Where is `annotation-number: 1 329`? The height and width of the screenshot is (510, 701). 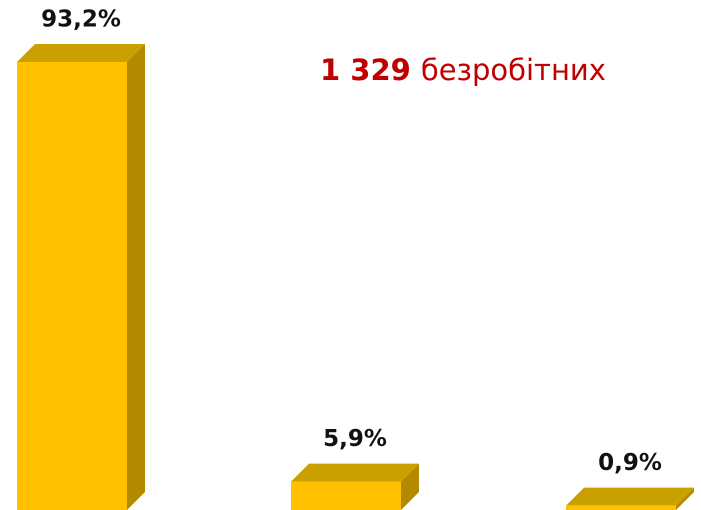 annotation-number: 1 329 is located at coordinates (365, 70).